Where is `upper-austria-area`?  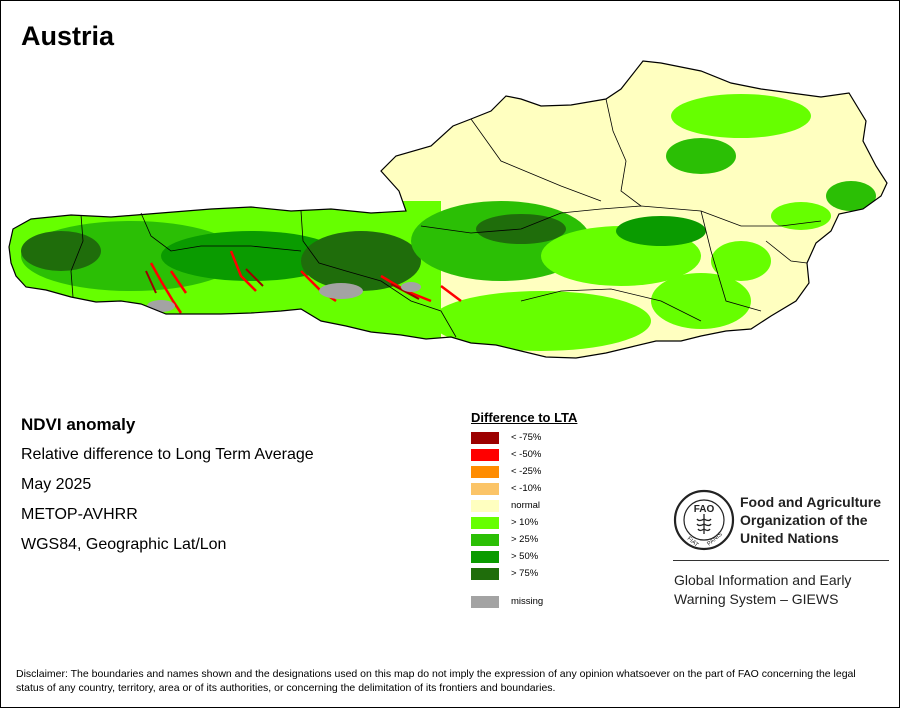 upper-austria-area is located at coordinates (521, 151).